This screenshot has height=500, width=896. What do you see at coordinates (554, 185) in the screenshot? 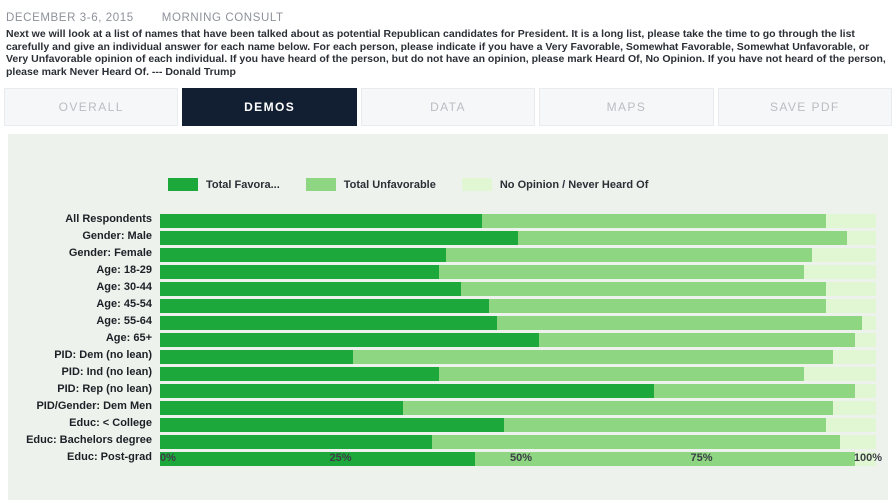
I see `legend-item: No Opinion / Never Heard Of` at bounding box center [554, 185].